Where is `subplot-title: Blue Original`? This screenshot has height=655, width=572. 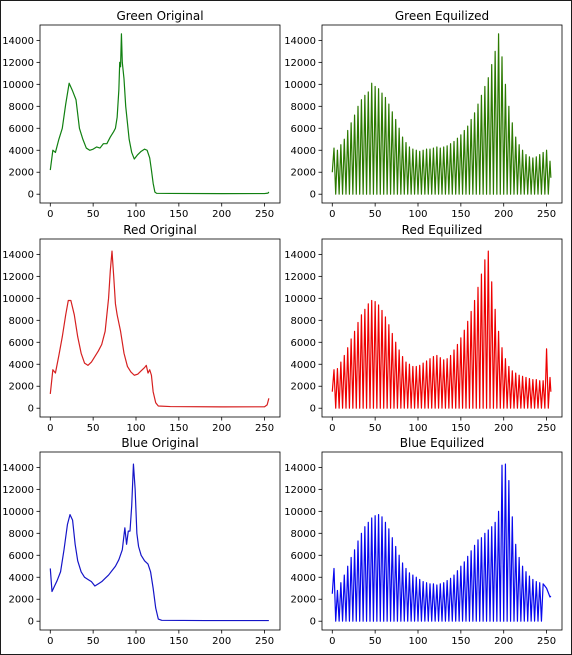 subplot-title: Blue Original is located at coordinates (159, 443).